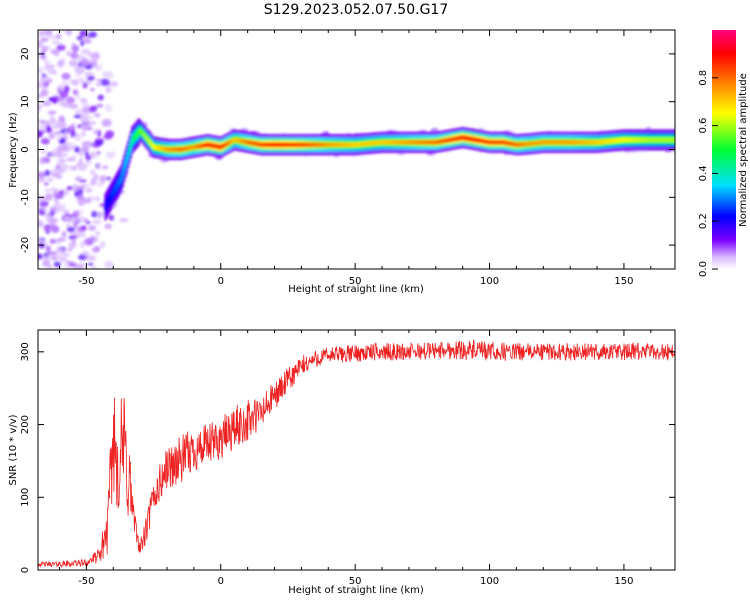  Describe the element at coordinates (25, 570) in the screenshot. I see `y-tick-label: 0` at that location.